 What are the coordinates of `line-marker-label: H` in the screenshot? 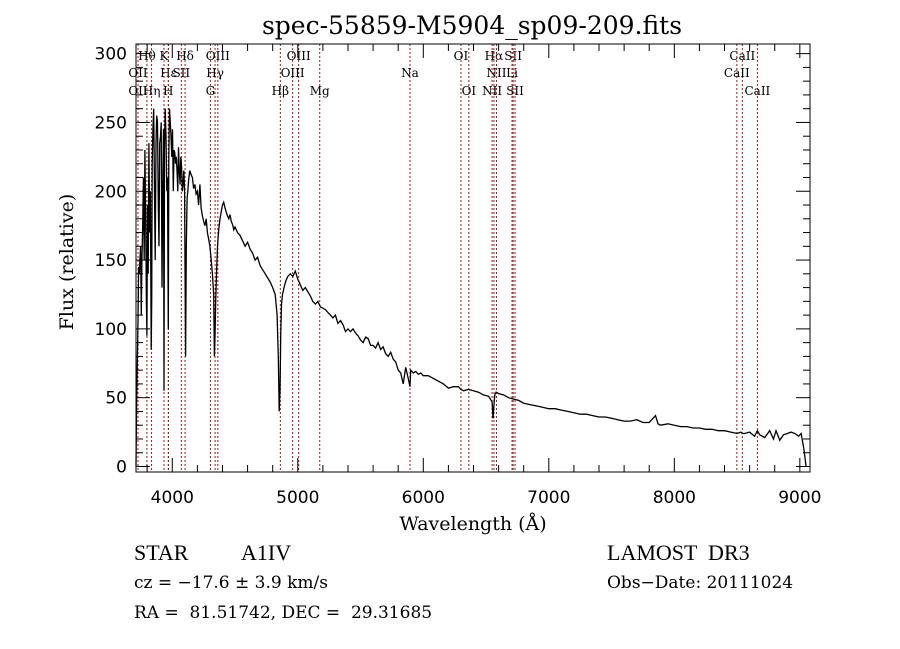 It's located at (168, 91).